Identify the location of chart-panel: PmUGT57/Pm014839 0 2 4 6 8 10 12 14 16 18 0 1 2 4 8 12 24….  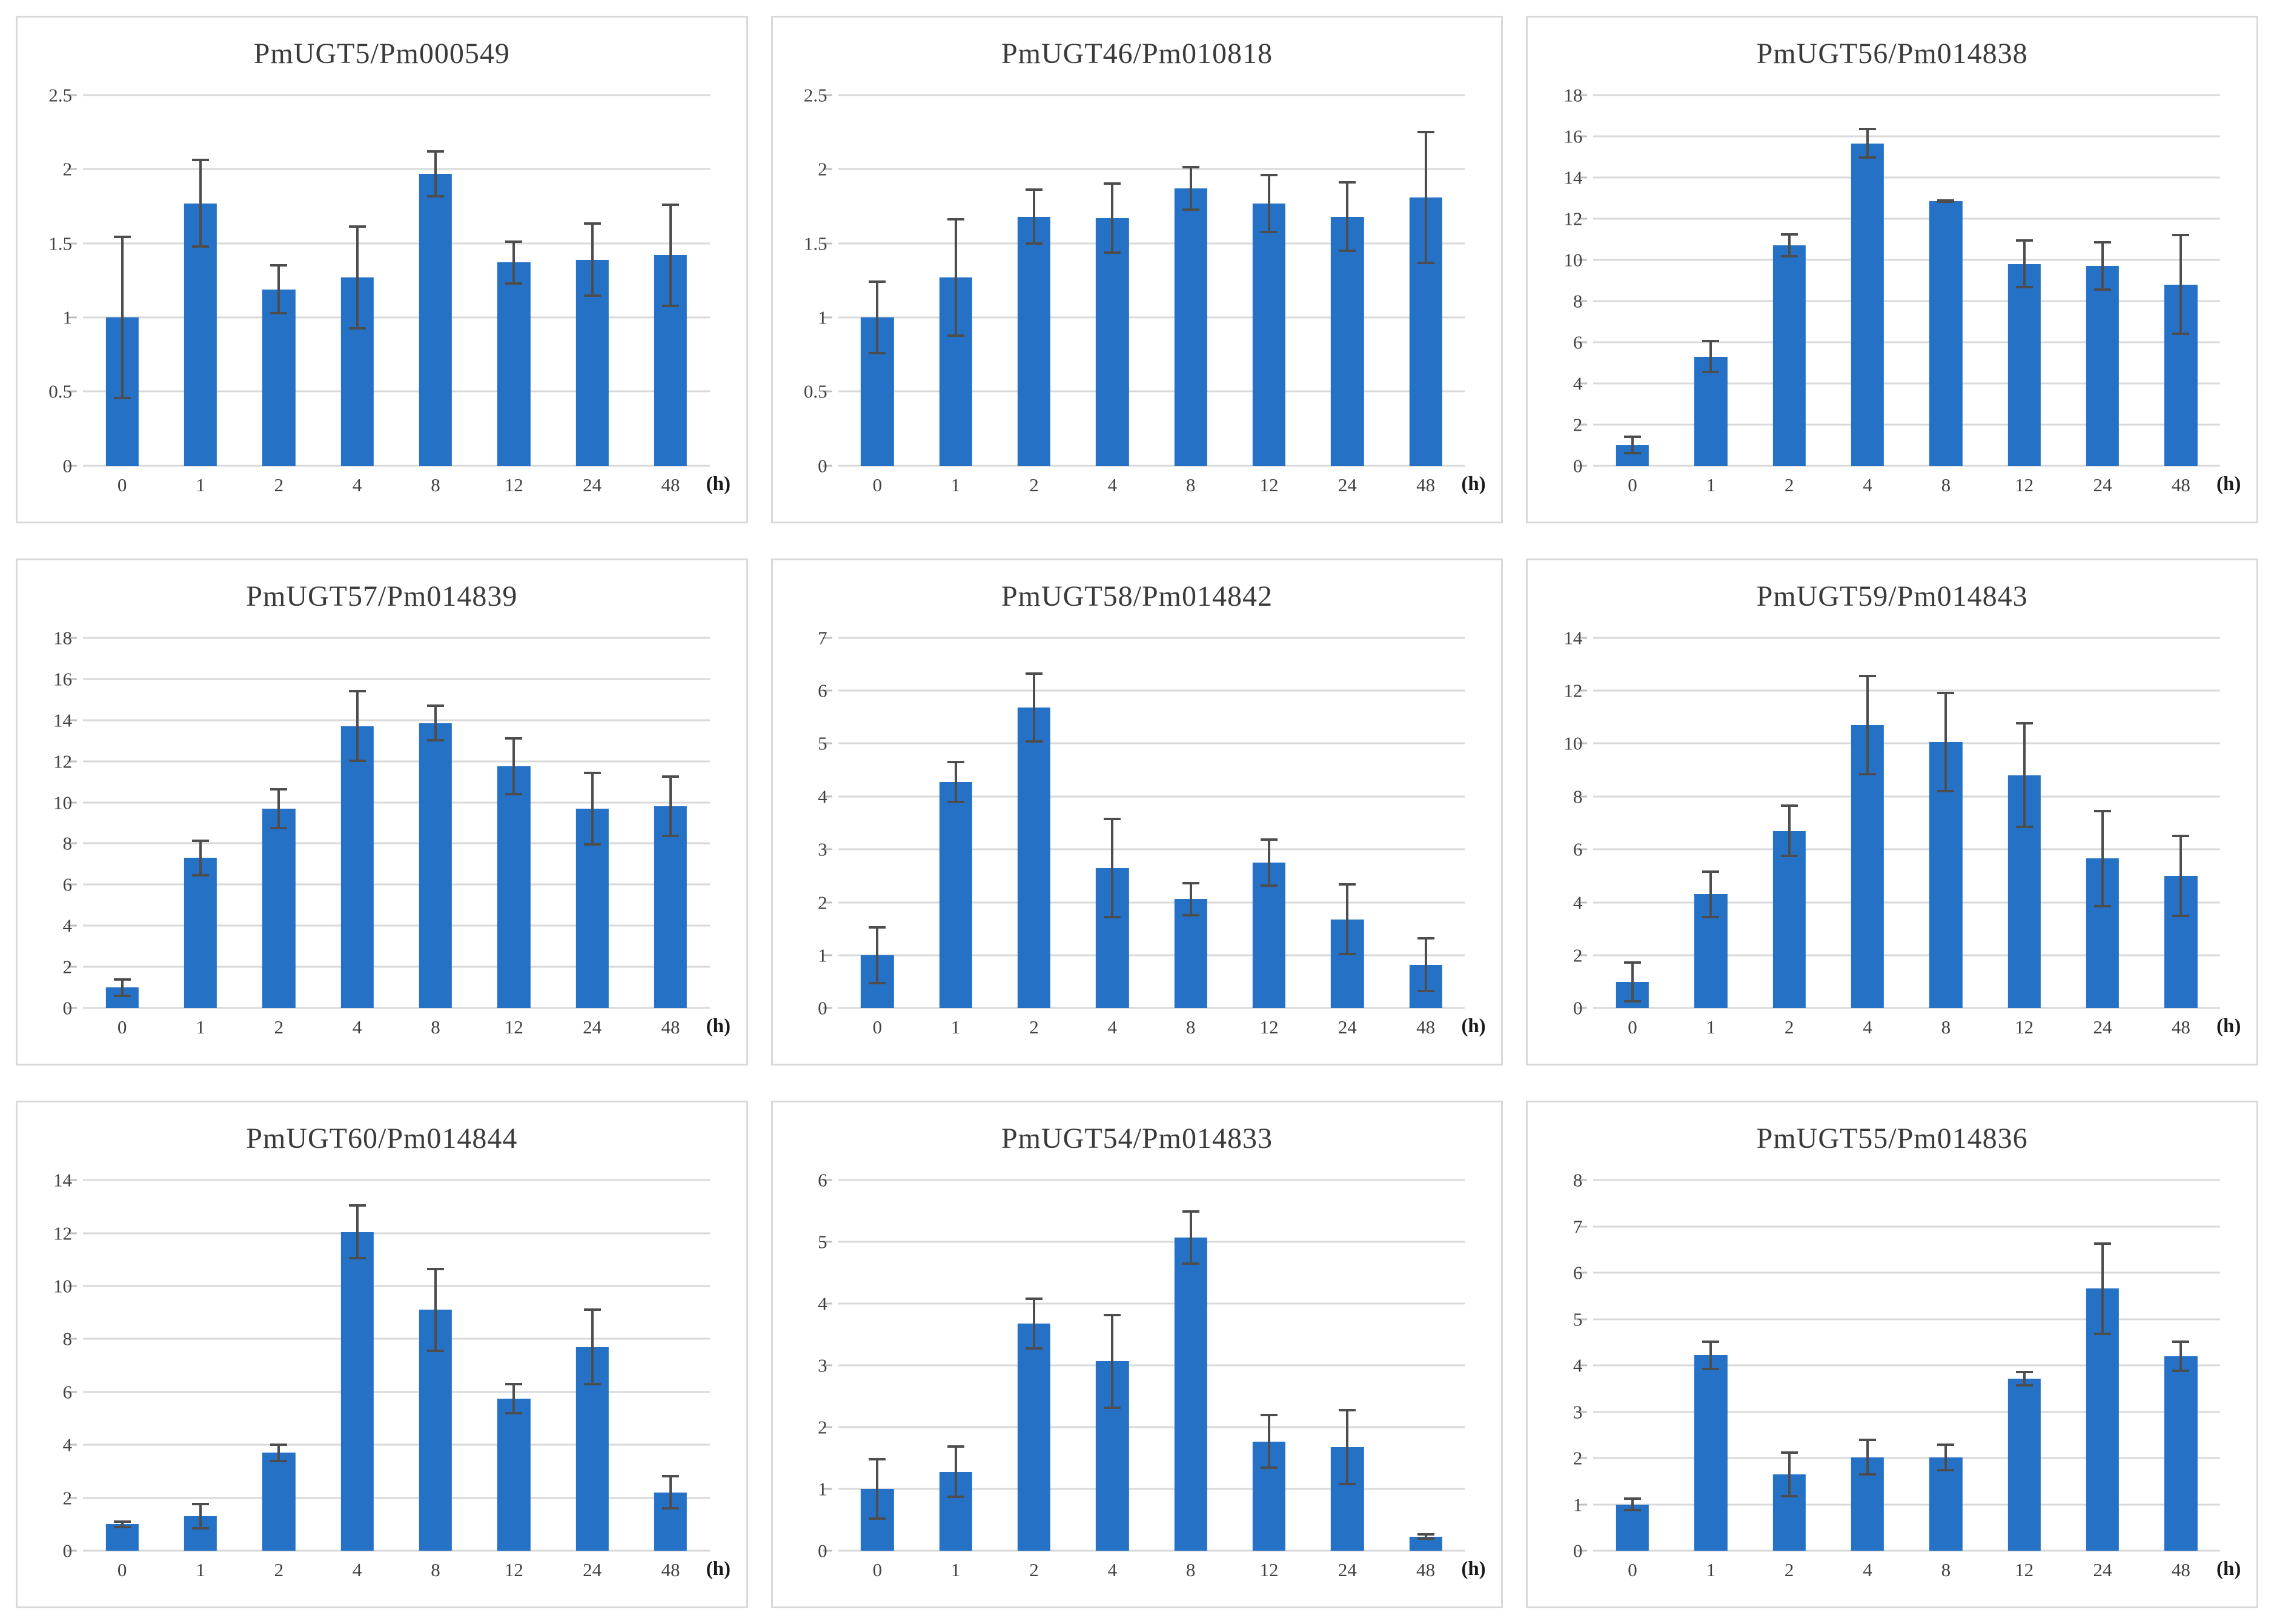
(382, 812).